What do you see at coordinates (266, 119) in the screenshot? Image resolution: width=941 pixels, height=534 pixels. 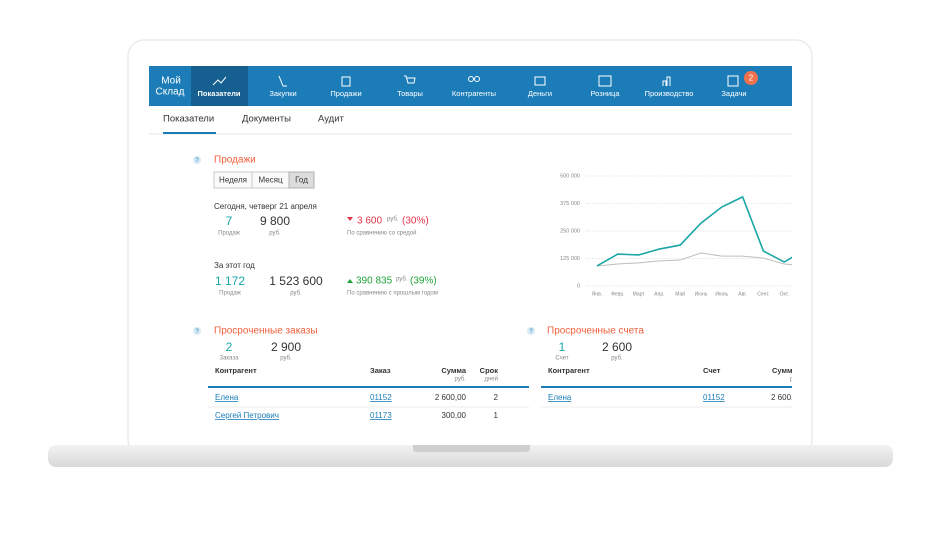 I see `tab: Документы` at bounding box center [266, 119].